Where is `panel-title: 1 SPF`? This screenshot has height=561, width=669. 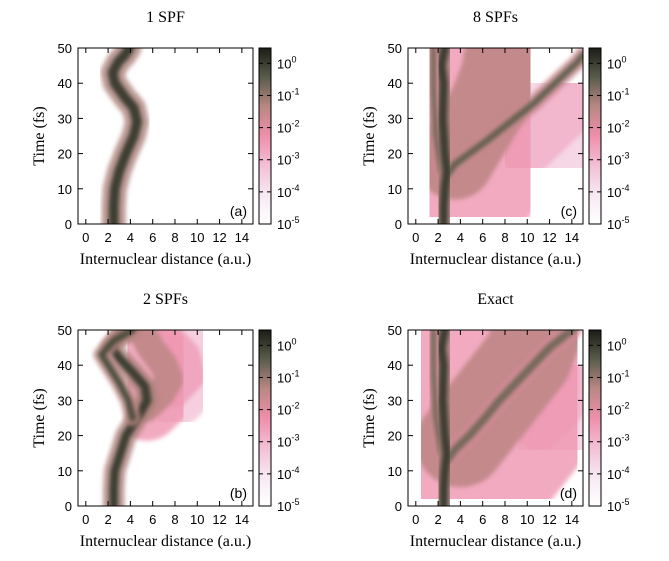
panel-title: 1 SPF is located at coordinates (165, 17).